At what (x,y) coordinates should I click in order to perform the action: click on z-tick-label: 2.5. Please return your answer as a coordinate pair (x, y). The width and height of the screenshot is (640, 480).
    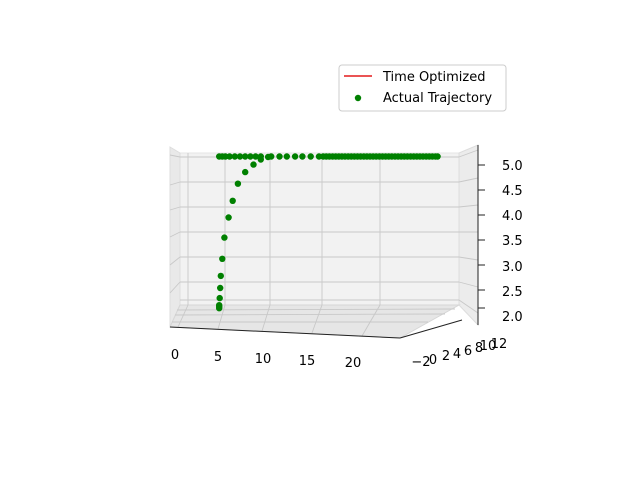
    Looking at the image, I should click on (512, 292).